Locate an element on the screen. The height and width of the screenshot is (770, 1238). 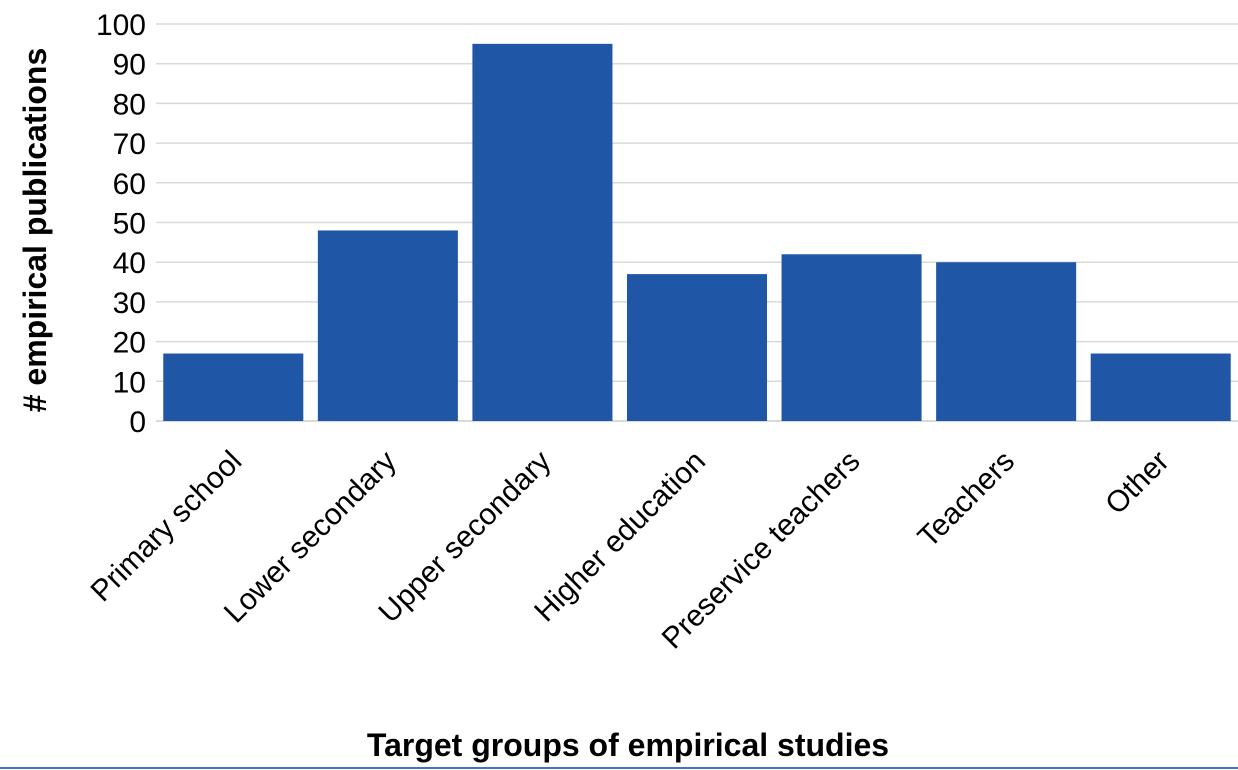
x-tick-label: Primary school is located at coordinates (167, 527).